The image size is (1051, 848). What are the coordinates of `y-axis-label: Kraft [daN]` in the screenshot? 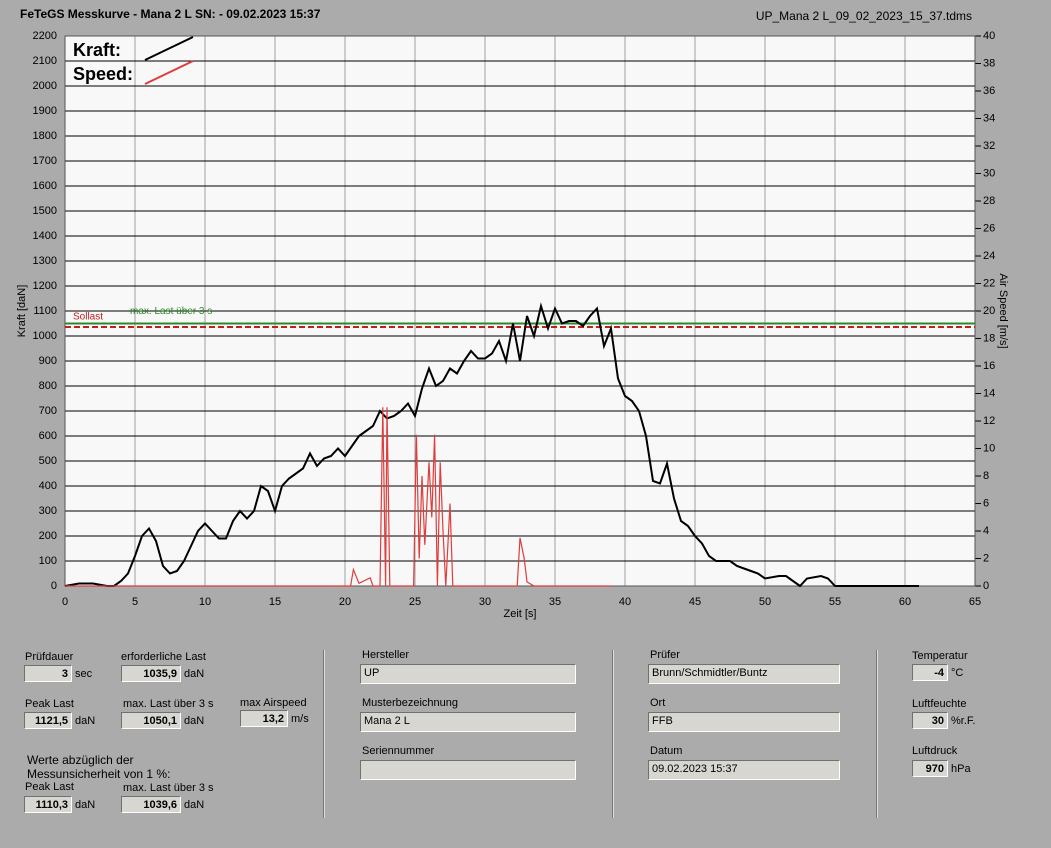 It's located at (22, 311).